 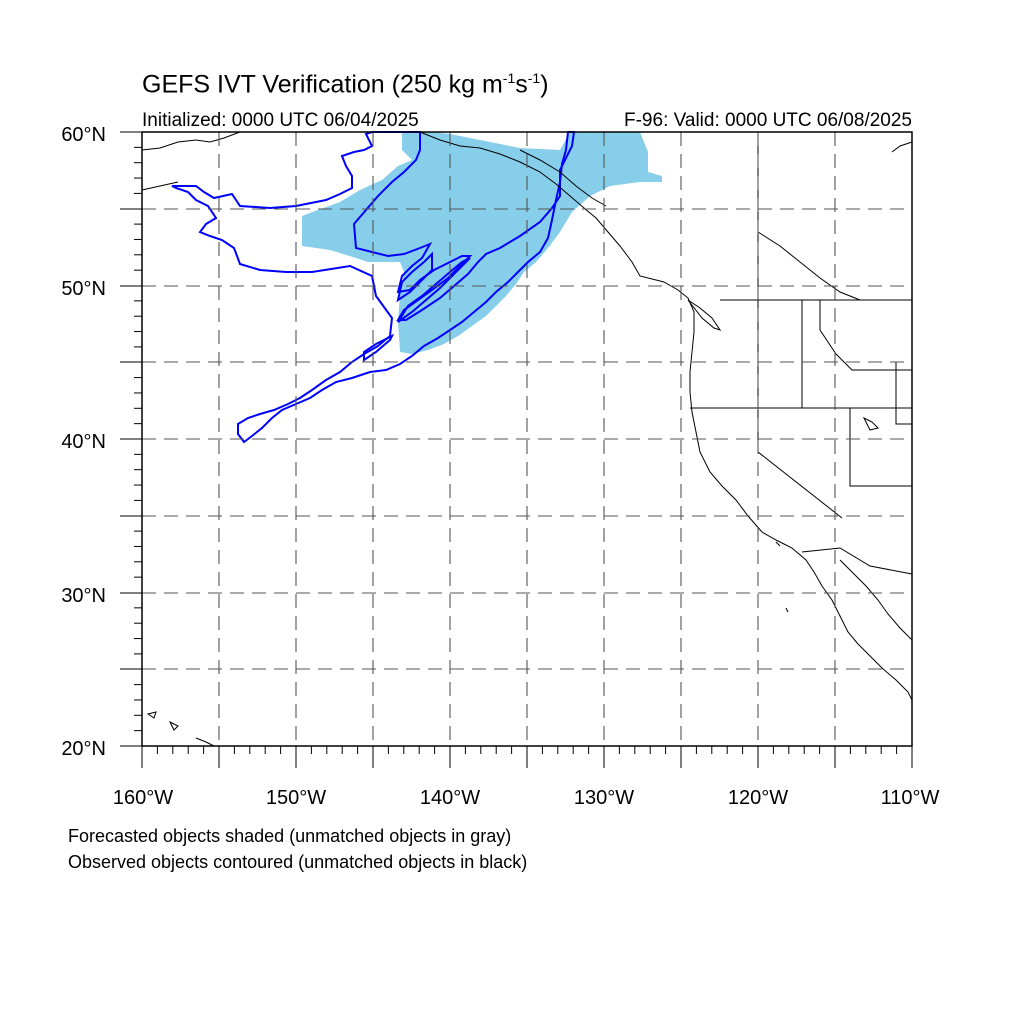 What do you see at coordinates (191, 161) in the screenshot?
I see `coastline-alaska` at bounding box center [191, 161].